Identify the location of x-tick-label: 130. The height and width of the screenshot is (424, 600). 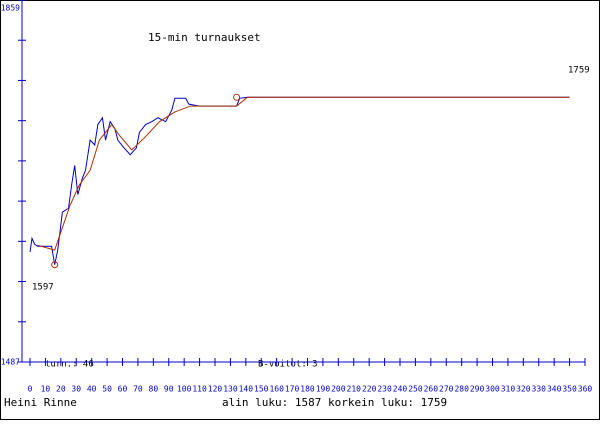
(230, 389).